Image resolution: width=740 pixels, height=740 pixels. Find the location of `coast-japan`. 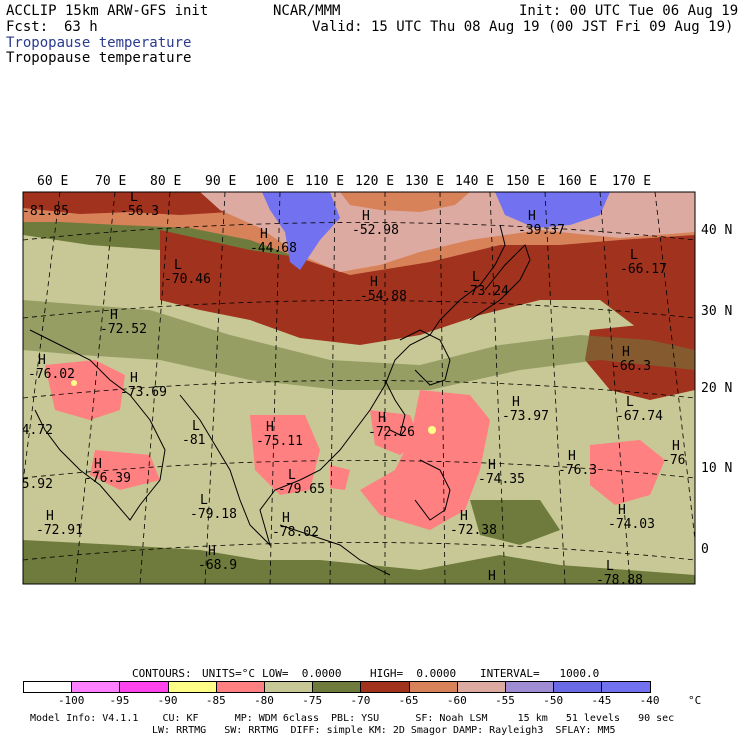

coast-japan is located at coordinates (500, 282).